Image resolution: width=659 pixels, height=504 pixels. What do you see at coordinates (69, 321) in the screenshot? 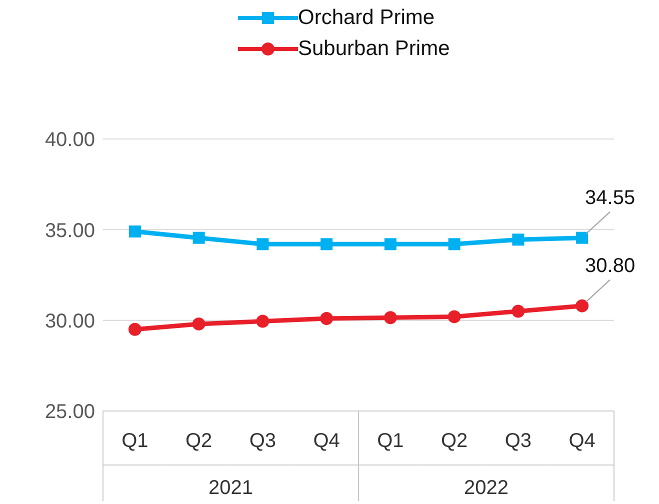
I see `y-tick-label: 30.00` at bounding box center [69, 321].